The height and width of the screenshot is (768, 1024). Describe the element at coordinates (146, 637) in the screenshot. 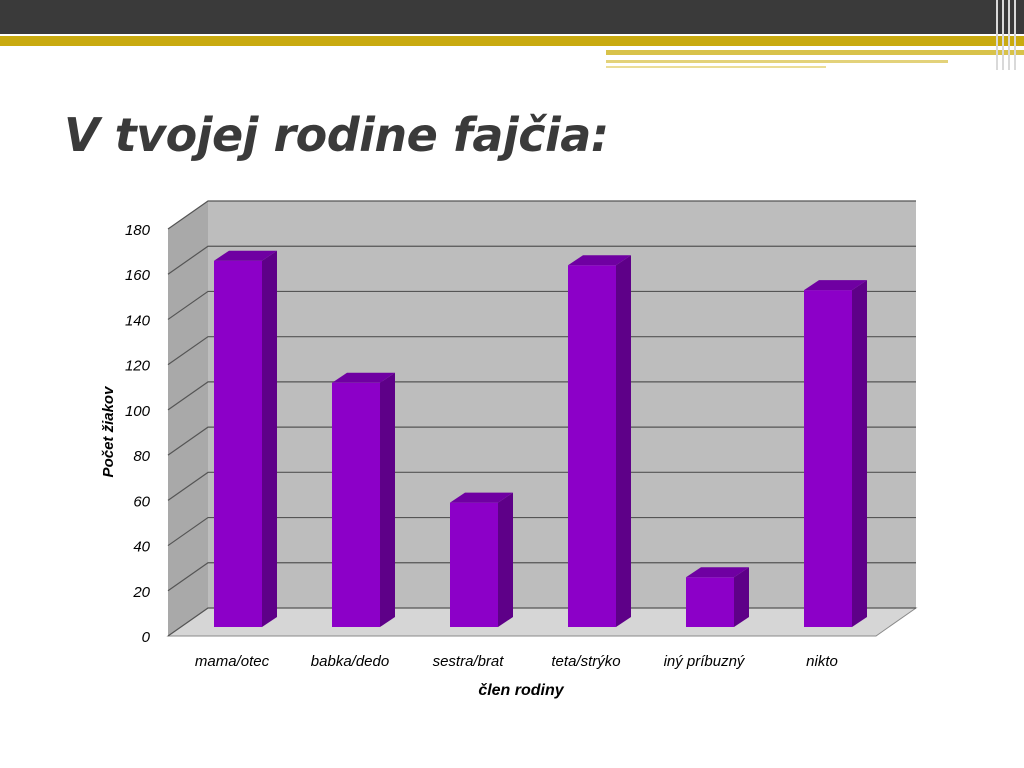

I see `y-tick-label: 0` at that location.